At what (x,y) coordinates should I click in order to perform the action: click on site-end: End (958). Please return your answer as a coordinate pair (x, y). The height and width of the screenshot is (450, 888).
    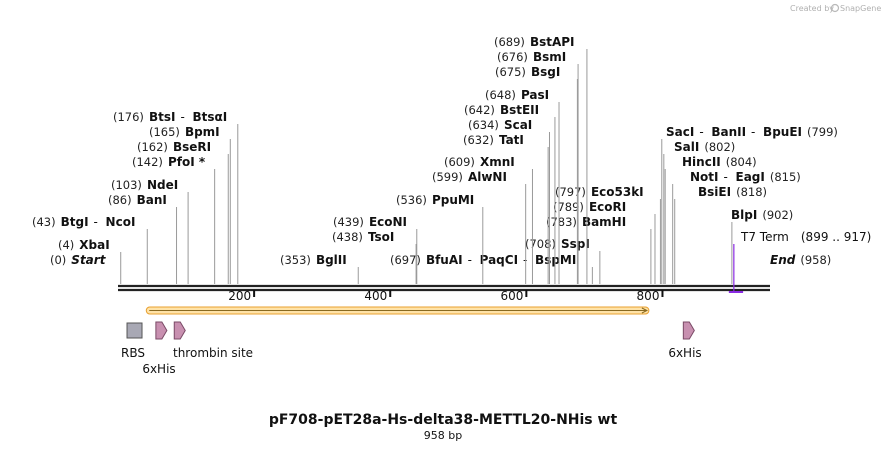
    Looking at the image, I should click on (800, 260).